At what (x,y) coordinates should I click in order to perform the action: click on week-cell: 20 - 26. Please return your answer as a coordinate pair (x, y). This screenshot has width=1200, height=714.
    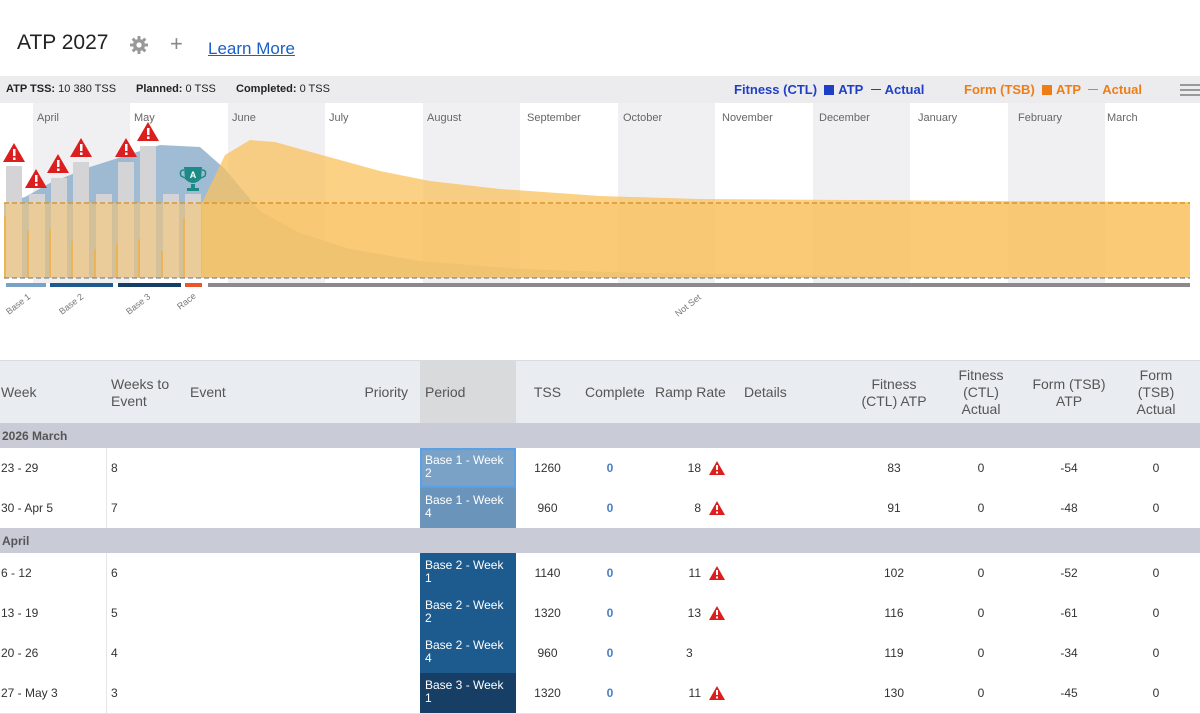
    Looking at the image, I should click on (54, 653).